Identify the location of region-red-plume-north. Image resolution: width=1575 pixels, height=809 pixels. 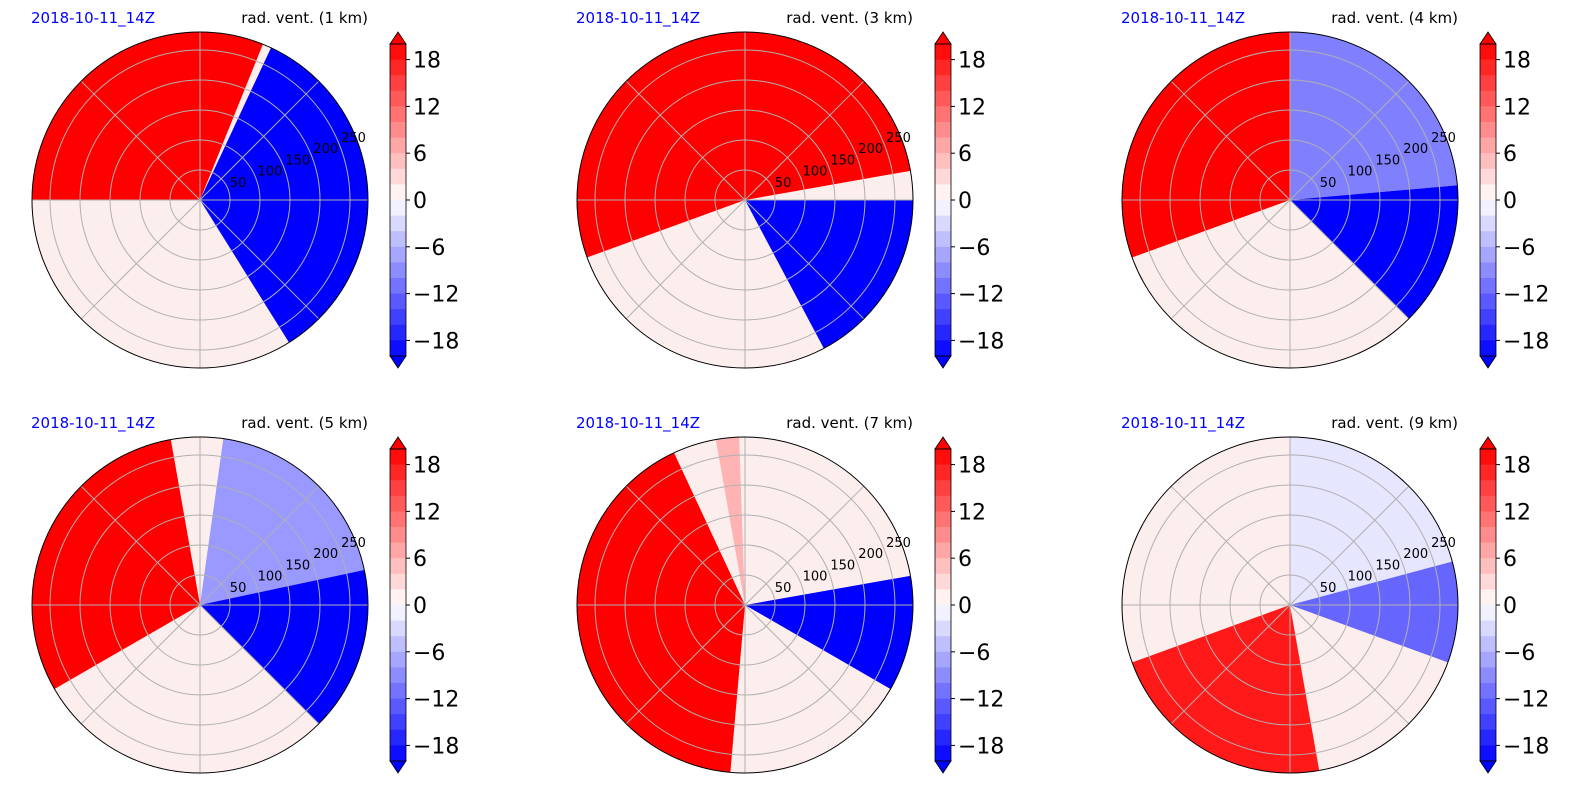
(730, 521).